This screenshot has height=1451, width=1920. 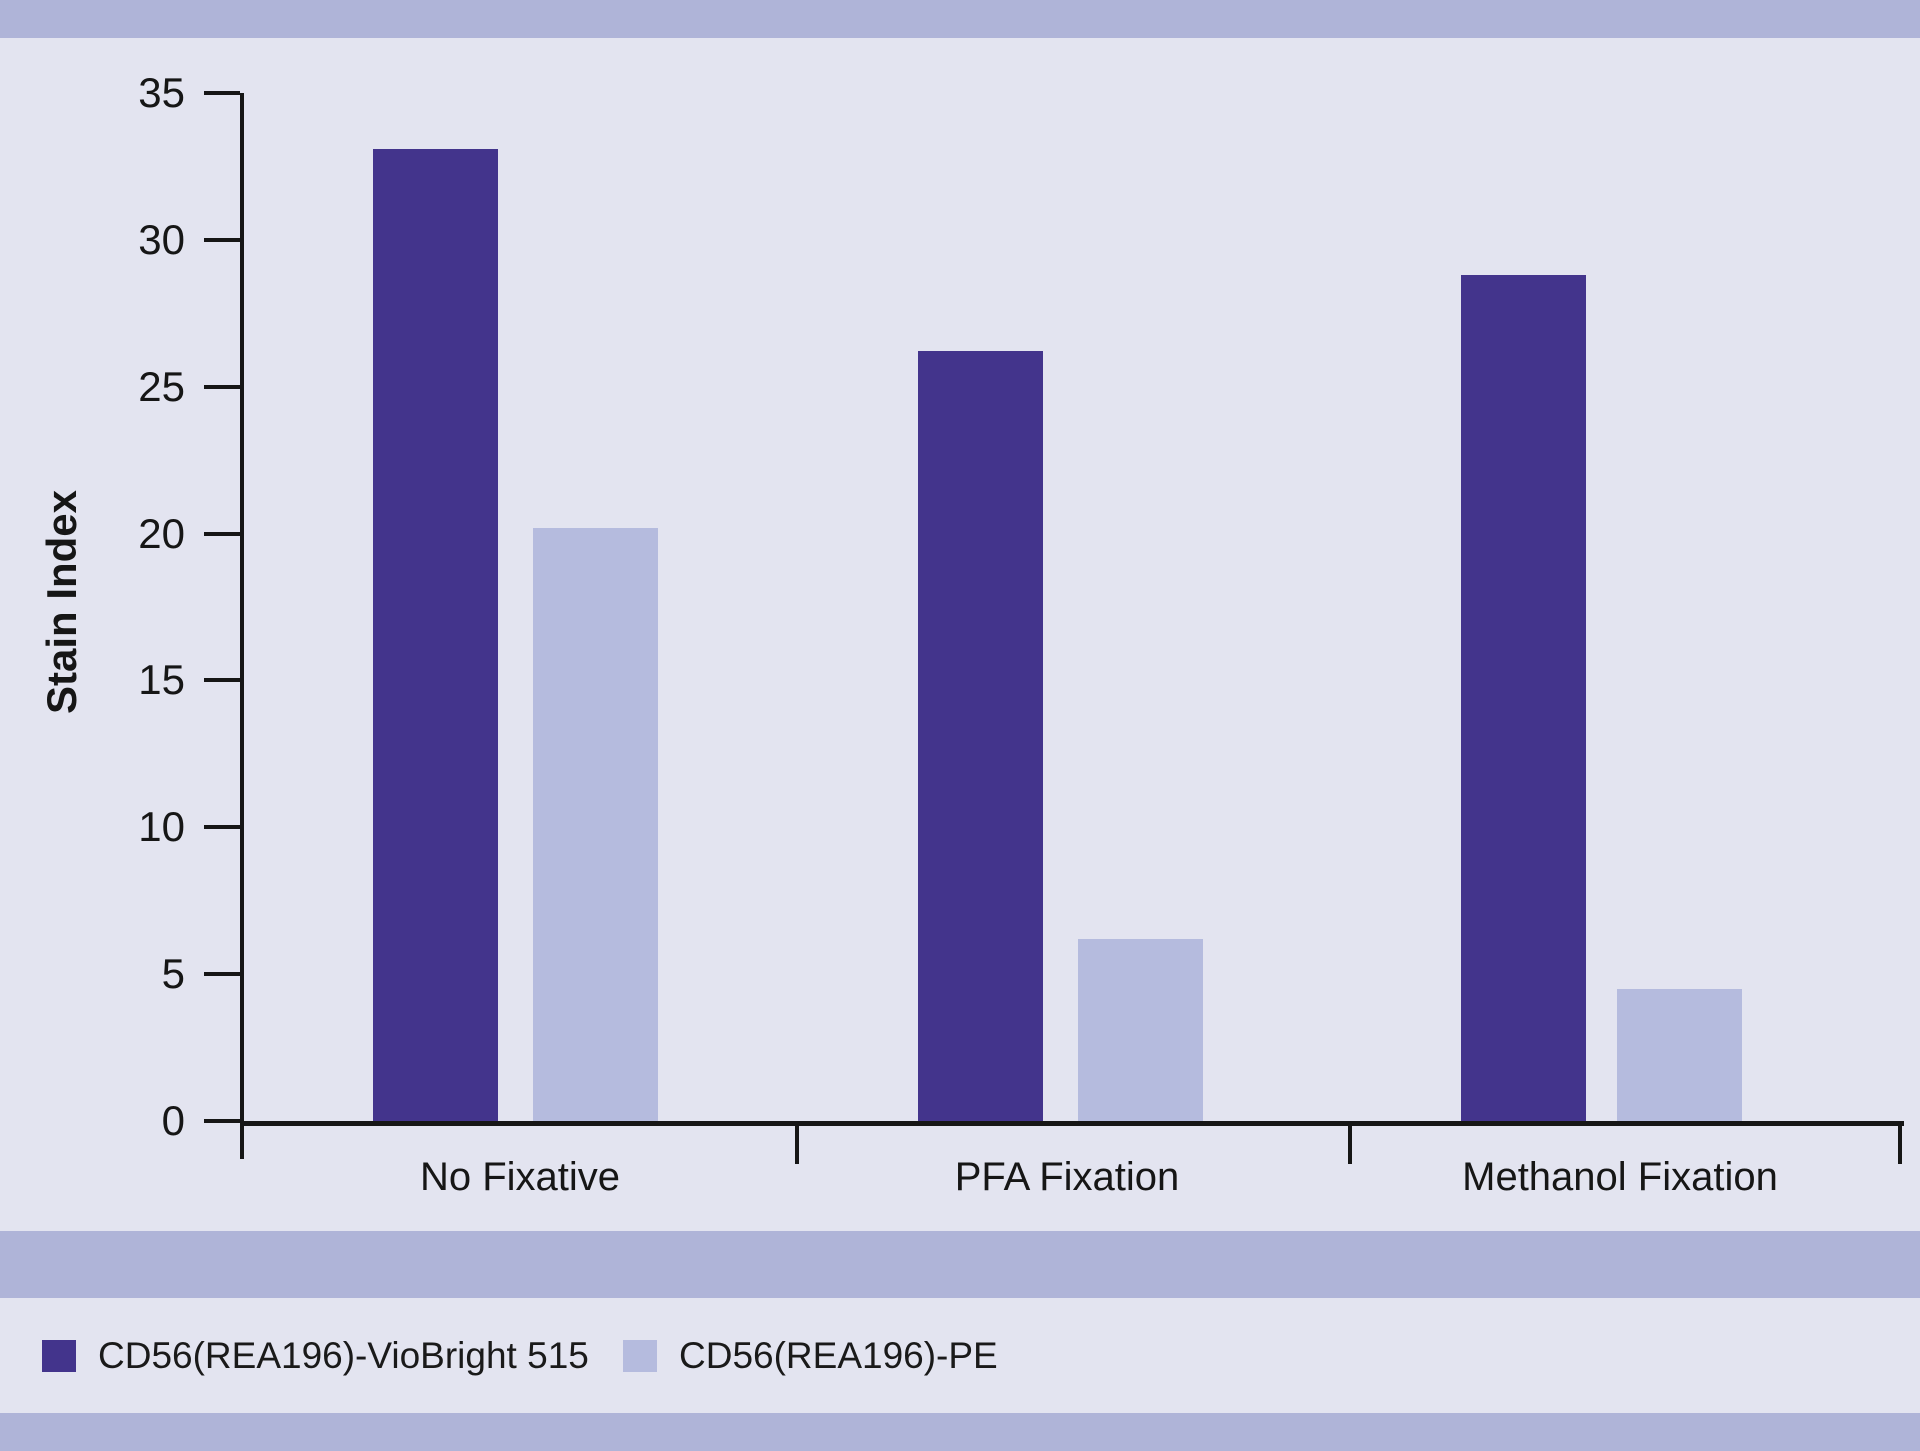 What do you see at coordinates (520, 1177) in the screenshot?
I see `x-category-label-1: No Fixative` at bounding box center [520, 1177].